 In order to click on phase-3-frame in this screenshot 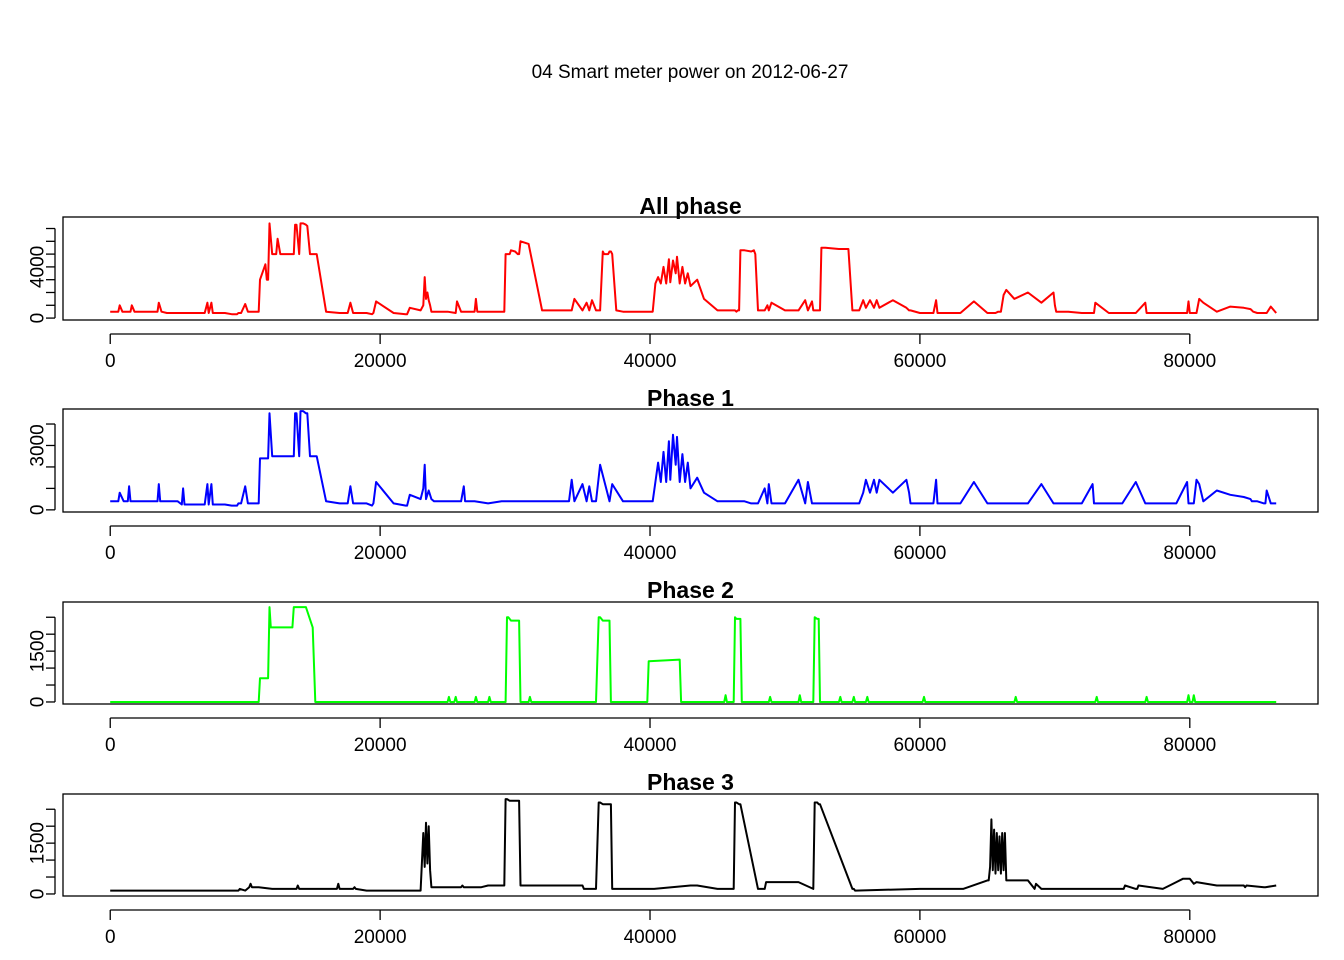, I will do `click(690, 845)`.